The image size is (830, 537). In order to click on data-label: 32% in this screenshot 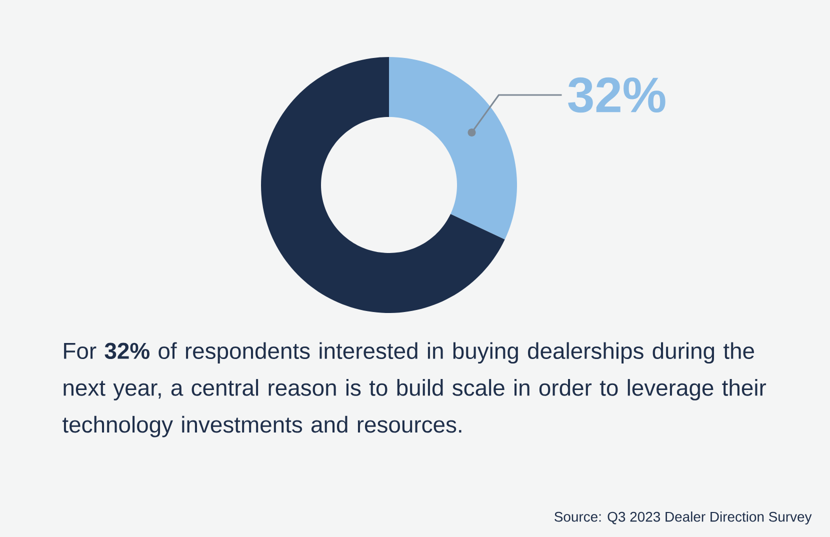, I will do `click(617, 95)`.